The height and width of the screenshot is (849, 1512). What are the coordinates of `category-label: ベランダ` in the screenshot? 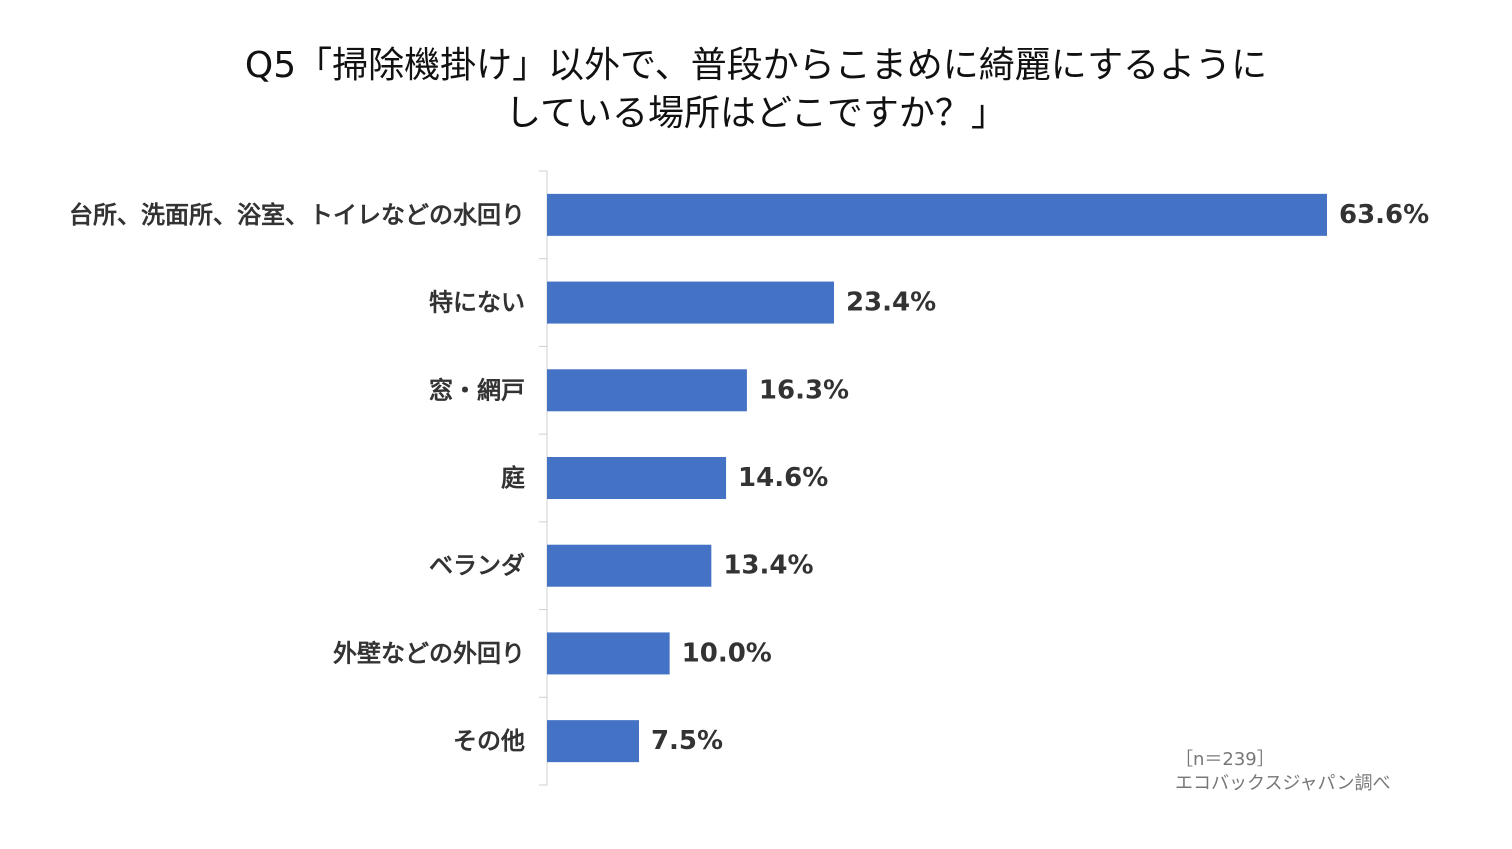 It's located at (477, 566).